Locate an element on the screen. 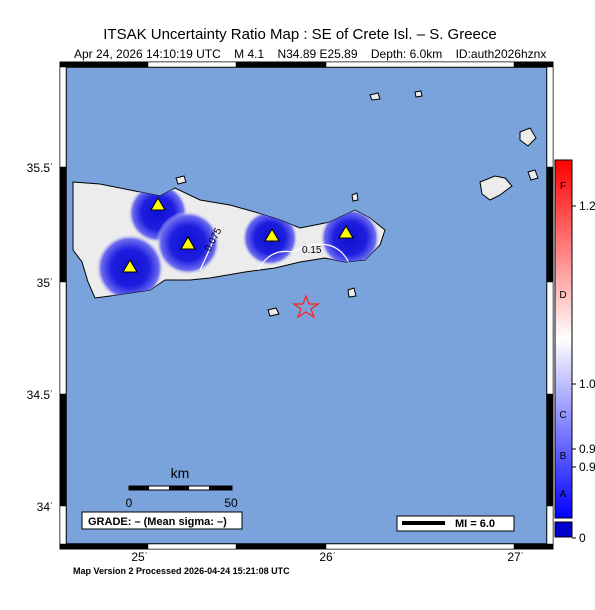 This screenshot has width=595, height=610. grade-letter: F is located at coordinates (563, 186).